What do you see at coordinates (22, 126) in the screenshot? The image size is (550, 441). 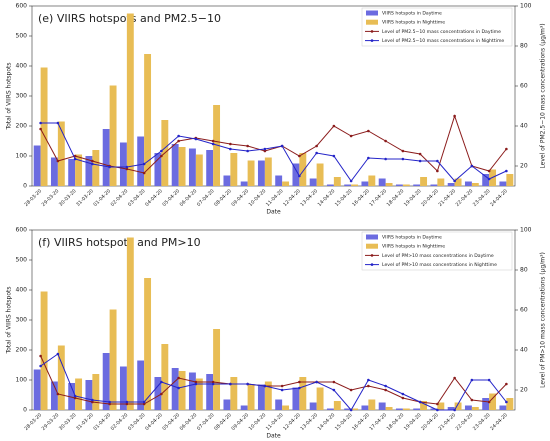 I see `y-tick-label: 200` at bounding box center [22, 126].